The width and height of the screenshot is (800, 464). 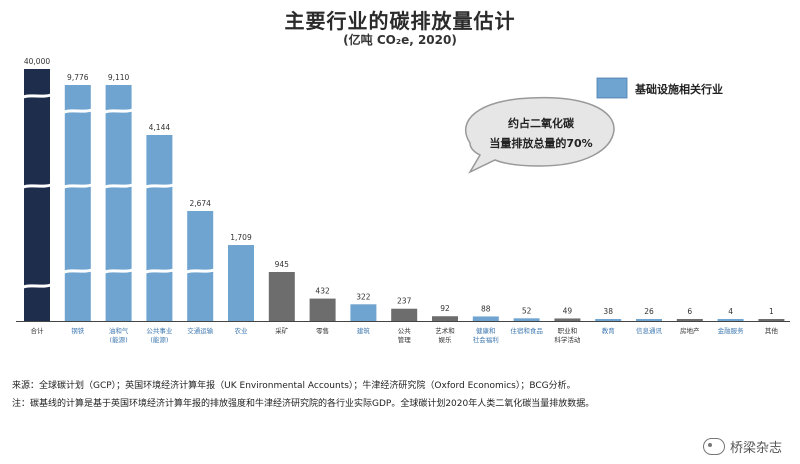 What do you see at coordinates (678, 89) in the screenshot?
I see `legend-label: 基础设施相关行业` at bounding box center [678, 89].